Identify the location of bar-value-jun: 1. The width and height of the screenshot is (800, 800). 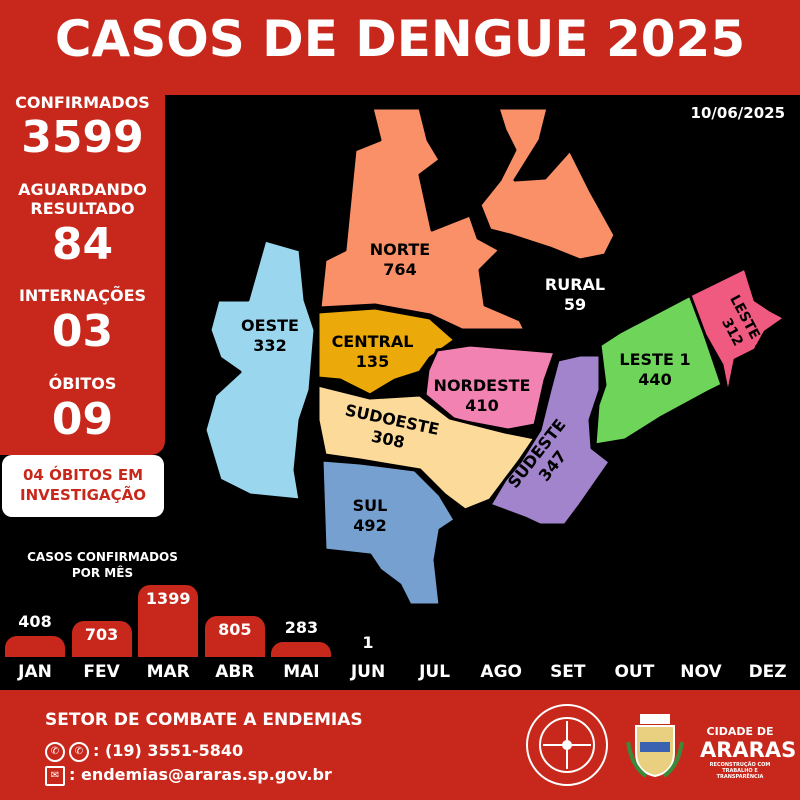
(368, 642).